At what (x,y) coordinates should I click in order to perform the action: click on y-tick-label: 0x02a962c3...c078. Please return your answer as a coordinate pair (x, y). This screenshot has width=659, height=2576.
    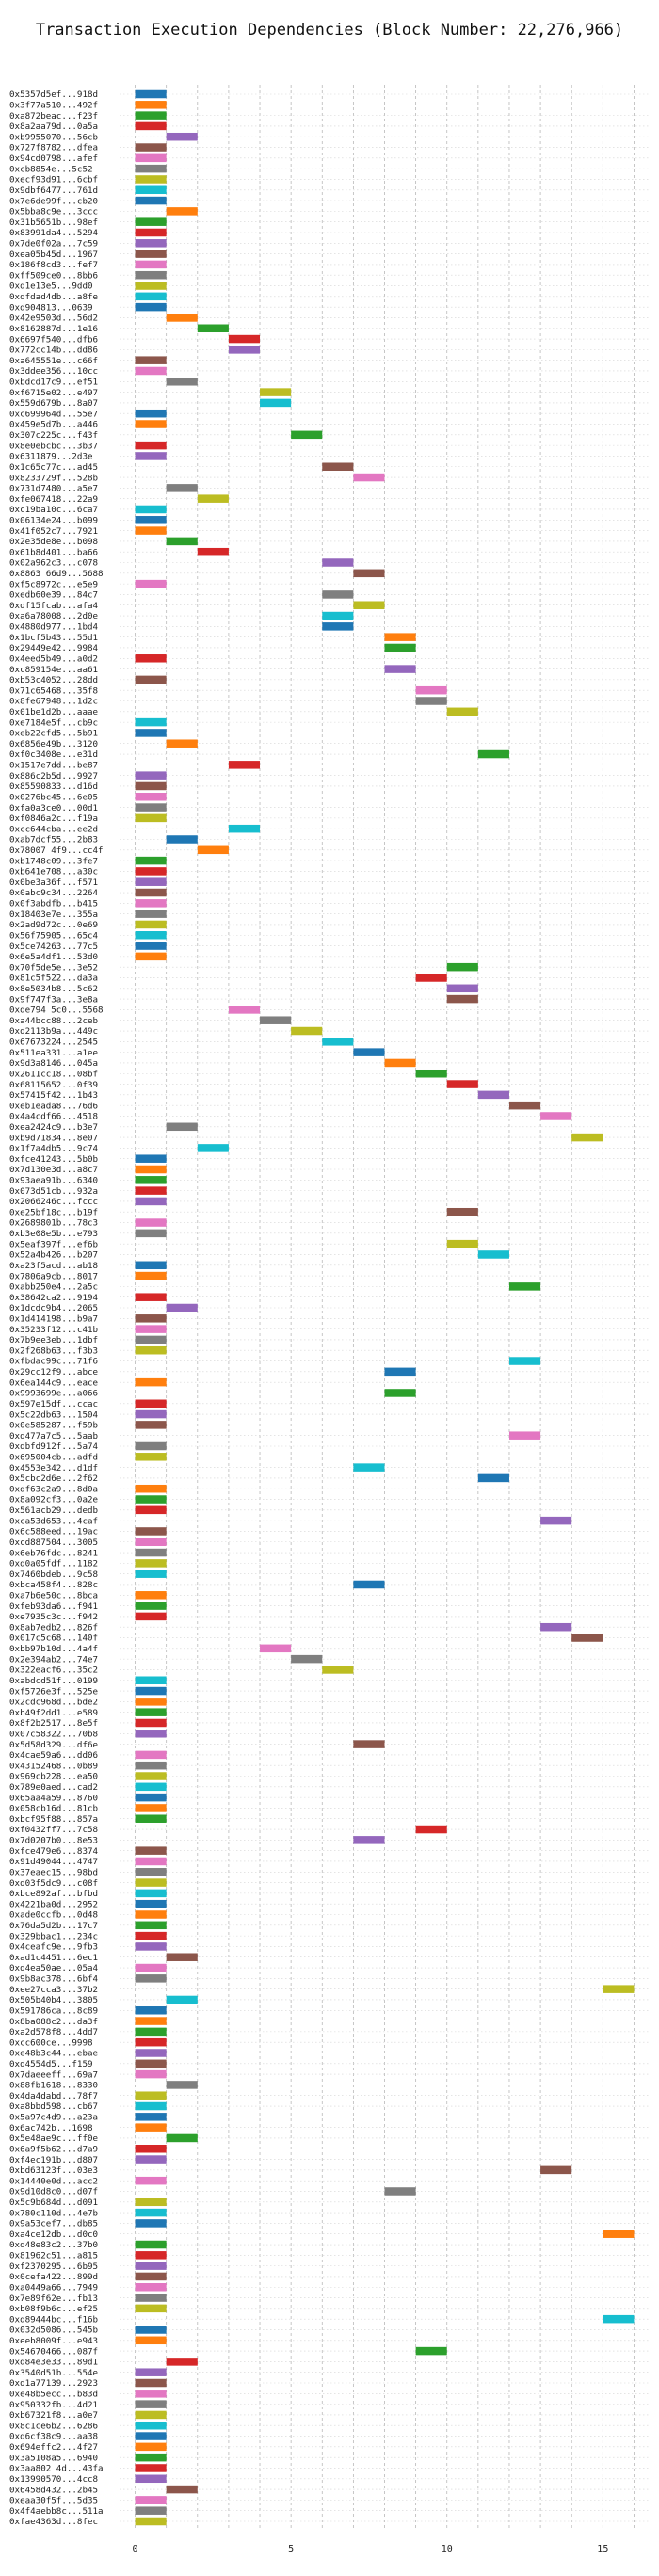
    Looking at the image, I should click on (53, 563).